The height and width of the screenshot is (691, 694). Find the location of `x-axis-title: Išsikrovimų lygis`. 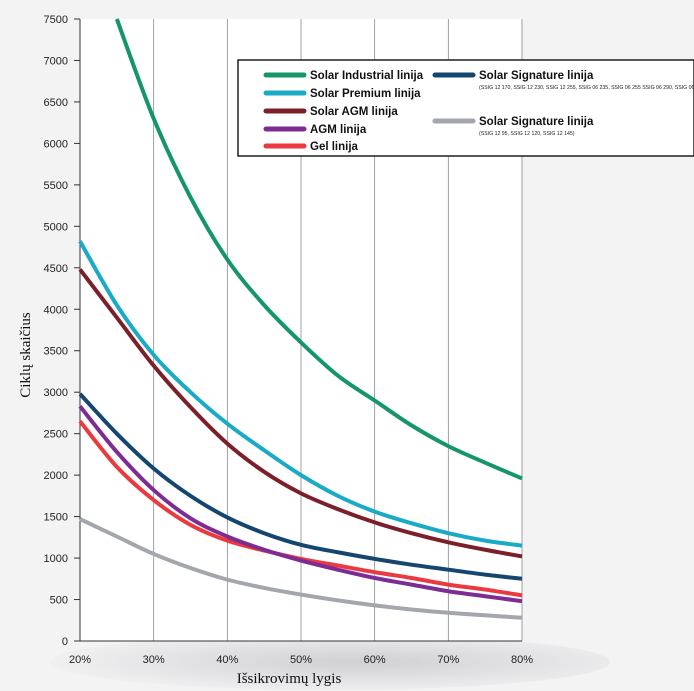

x-axis-title: Išsikrovimų lygis is located at coordinates (289, 679).